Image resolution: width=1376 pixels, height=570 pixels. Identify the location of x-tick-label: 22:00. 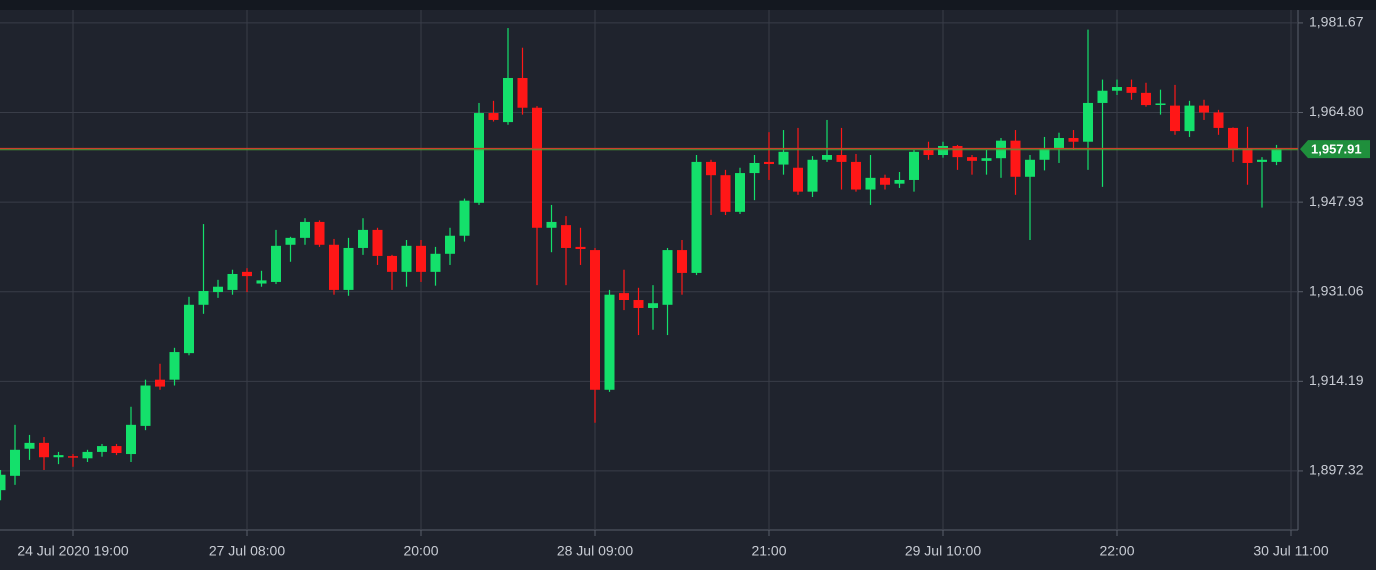
(1116, 551).